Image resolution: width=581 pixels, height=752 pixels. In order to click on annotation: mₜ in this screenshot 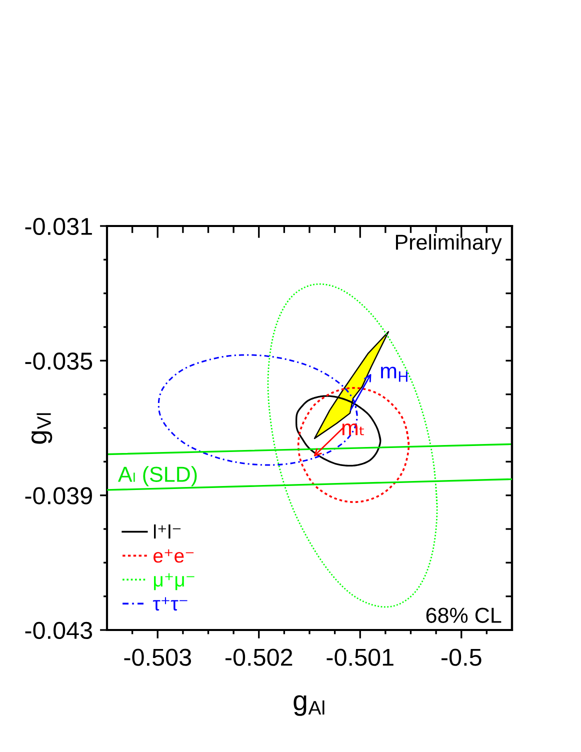, I will do `click(353, 430)`.